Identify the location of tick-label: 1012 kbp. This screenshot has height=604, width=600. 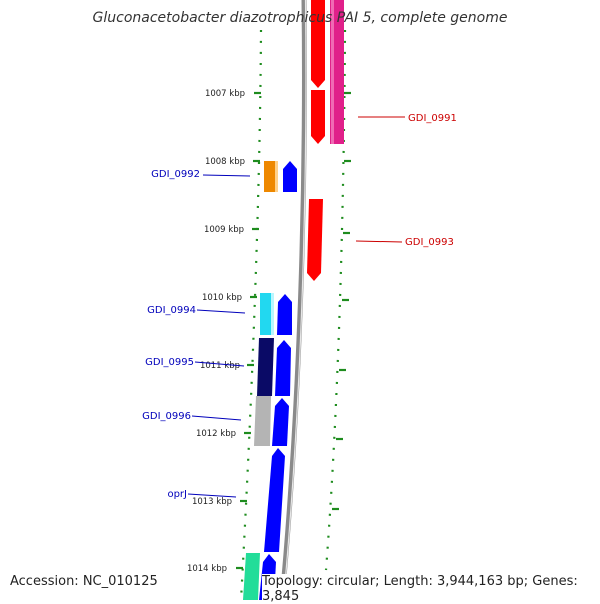
(216, 434).